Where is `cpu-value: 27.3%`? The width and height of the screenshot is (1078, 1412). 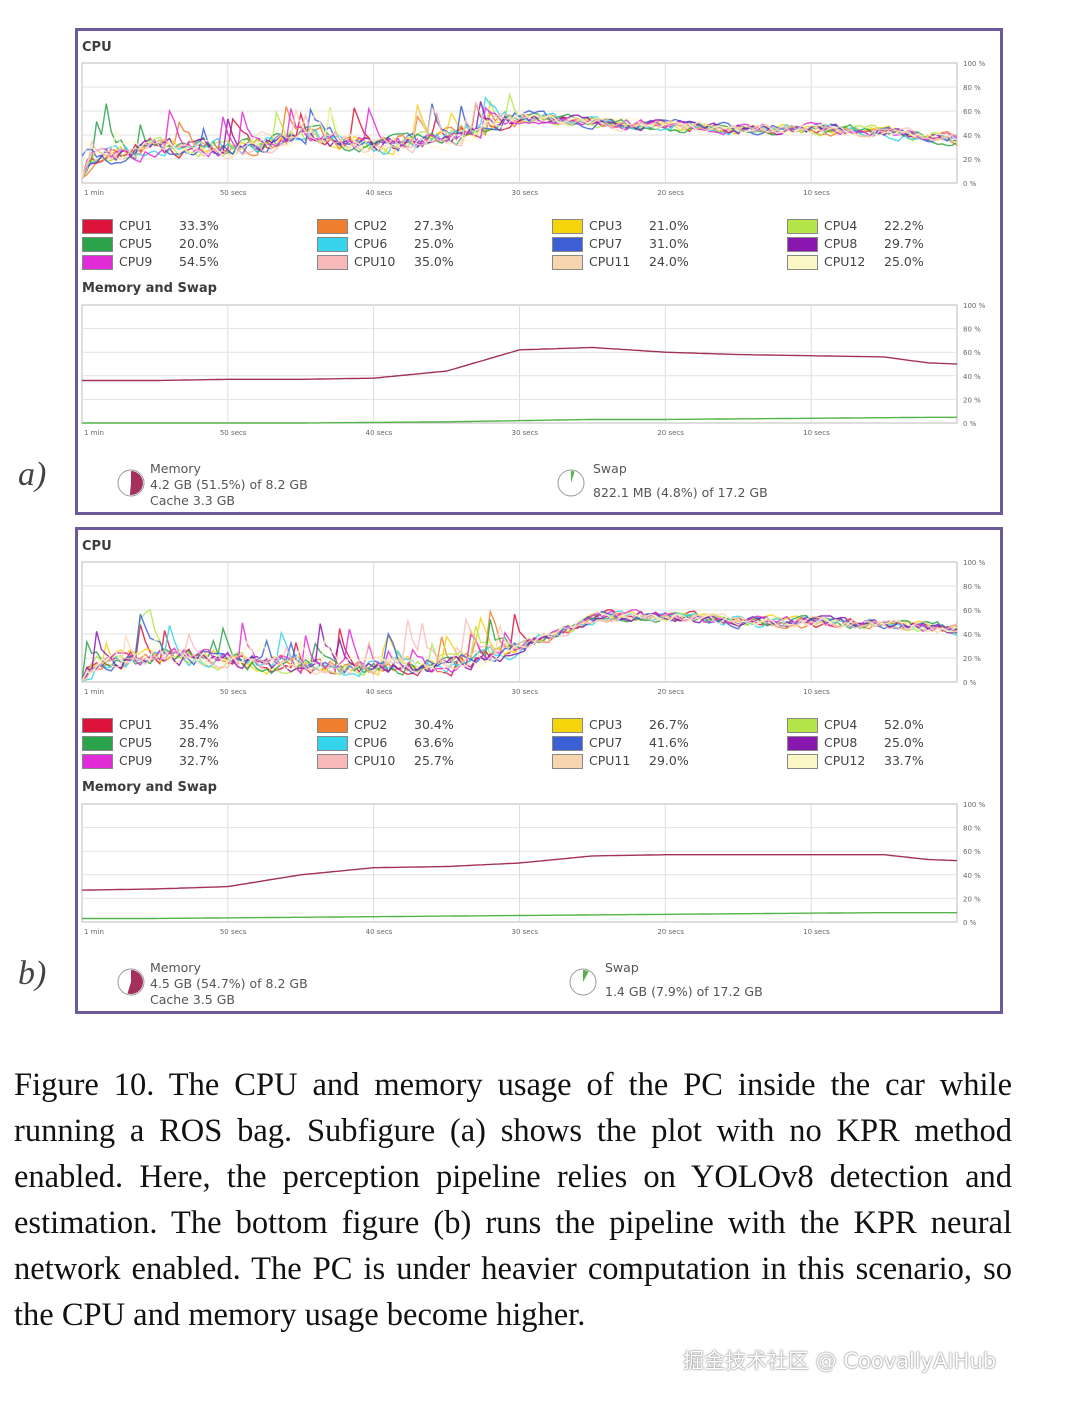
cpu-value: 27.3% is located at coordinates (434, 225).